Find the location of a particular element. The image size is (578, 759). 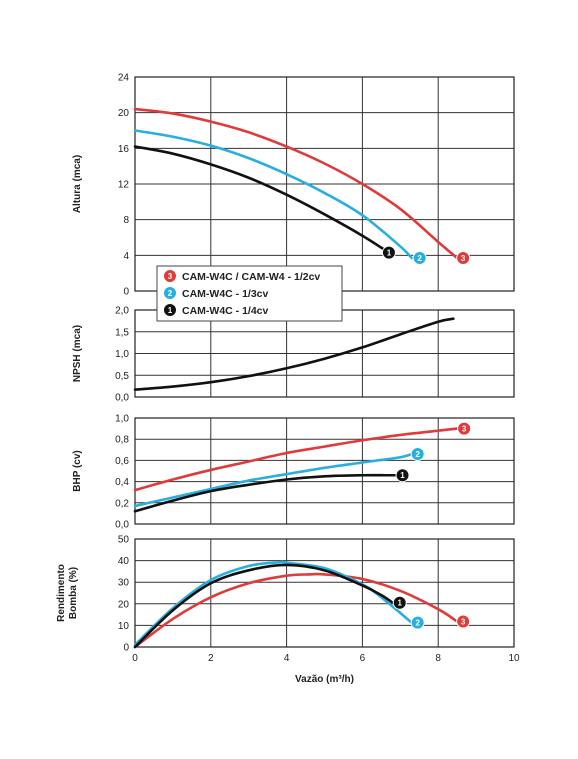

panel-rendimento-series-1-end-marker: 1 is located at coordinates (399, 602).